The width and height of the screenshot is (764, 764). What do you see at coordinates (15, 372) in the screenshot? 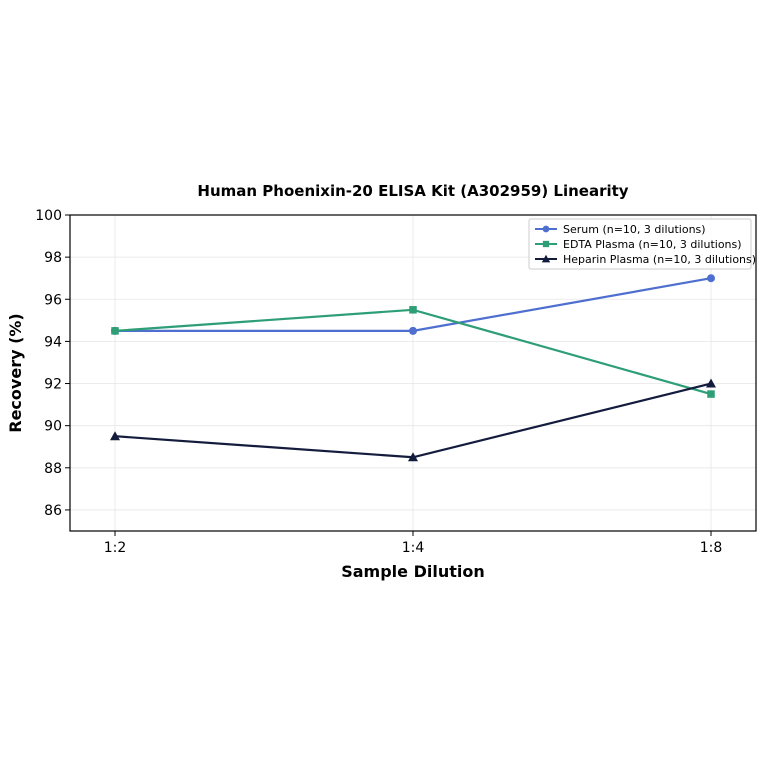
I see `y-axis-label: Recovery (%)` at bounding box center [15, 372].